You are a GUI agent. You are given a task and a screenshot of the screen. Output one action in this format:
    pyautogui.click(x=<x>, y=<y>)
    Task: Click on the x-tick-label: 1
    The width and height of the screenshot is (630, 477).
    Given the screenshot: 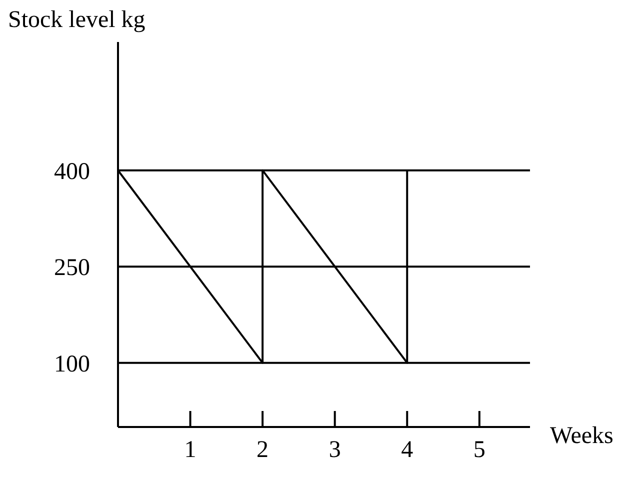 What is the action you would take?
    pyautogui.click(x=190, y=450)
    